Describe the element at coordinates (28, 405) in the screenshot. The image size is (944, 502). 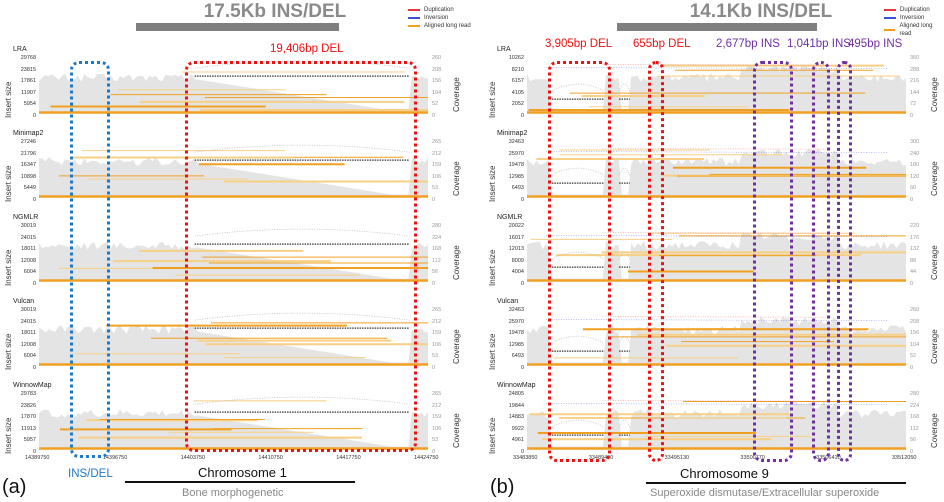
I see `insert-size-tick: 23826` at that location.